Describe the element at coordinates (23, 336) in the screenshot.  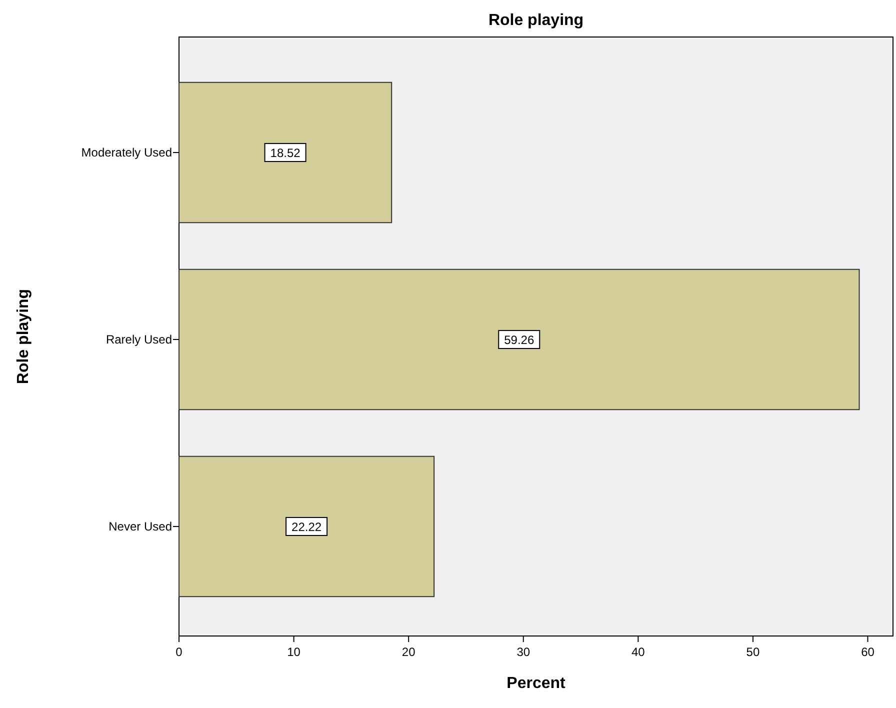
I see `y-axis-title: Role playing` at that location.